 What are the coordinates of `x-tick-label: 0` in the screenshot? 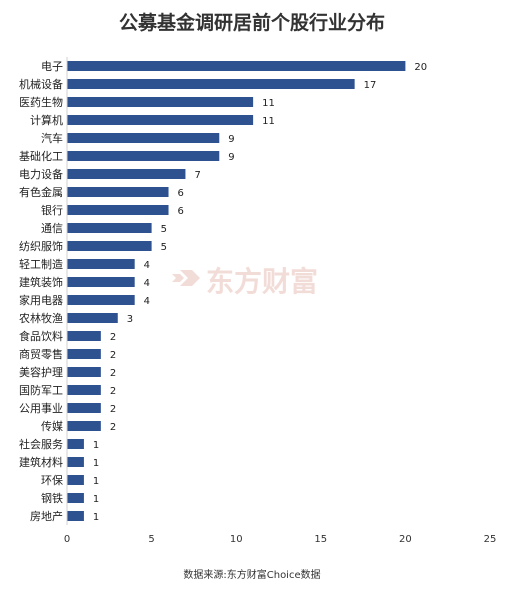 It's located at (67, 539).